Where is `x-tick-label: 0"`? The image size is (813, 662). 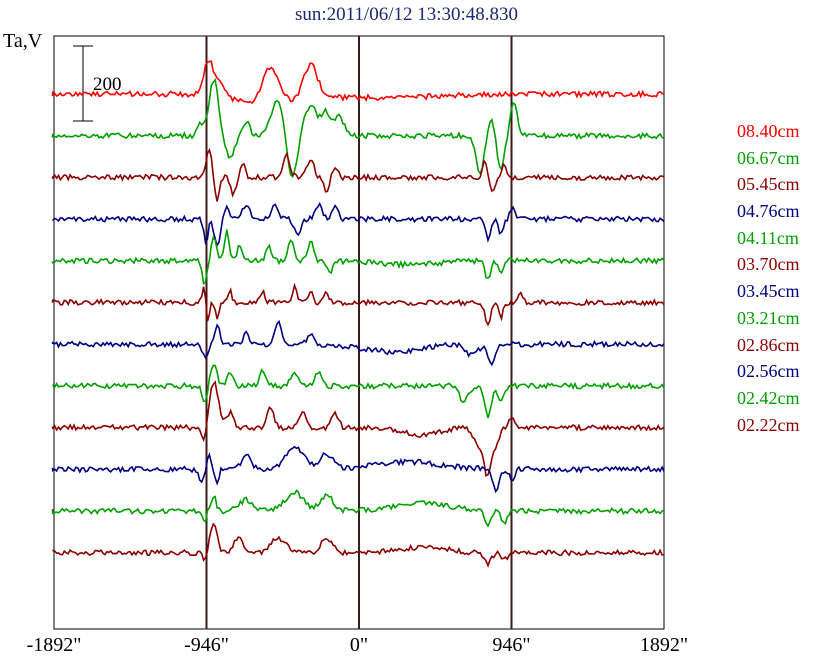
x-tick-label: 0" is located at coordinates (359, 645).